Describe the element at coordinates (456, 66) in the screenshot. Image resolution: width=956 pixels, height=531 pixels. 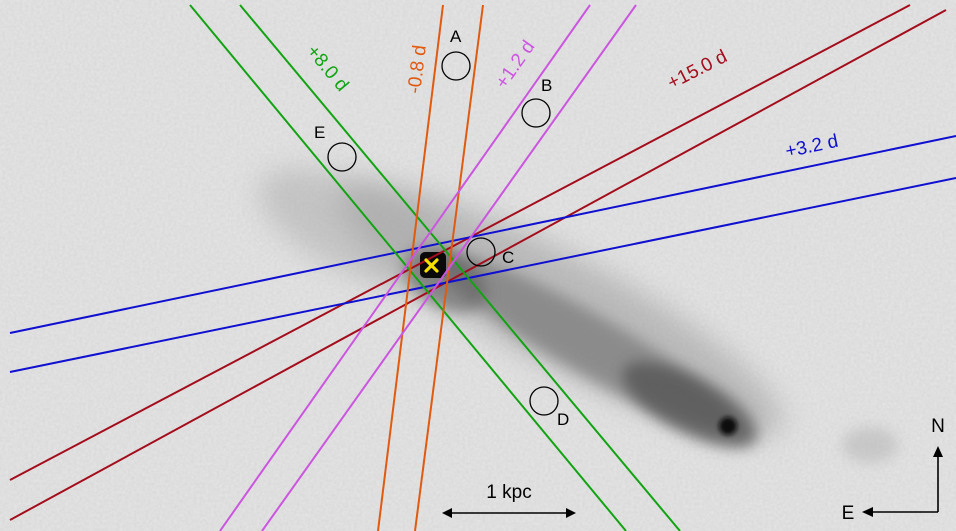
I see `region-circle-a` at that location.